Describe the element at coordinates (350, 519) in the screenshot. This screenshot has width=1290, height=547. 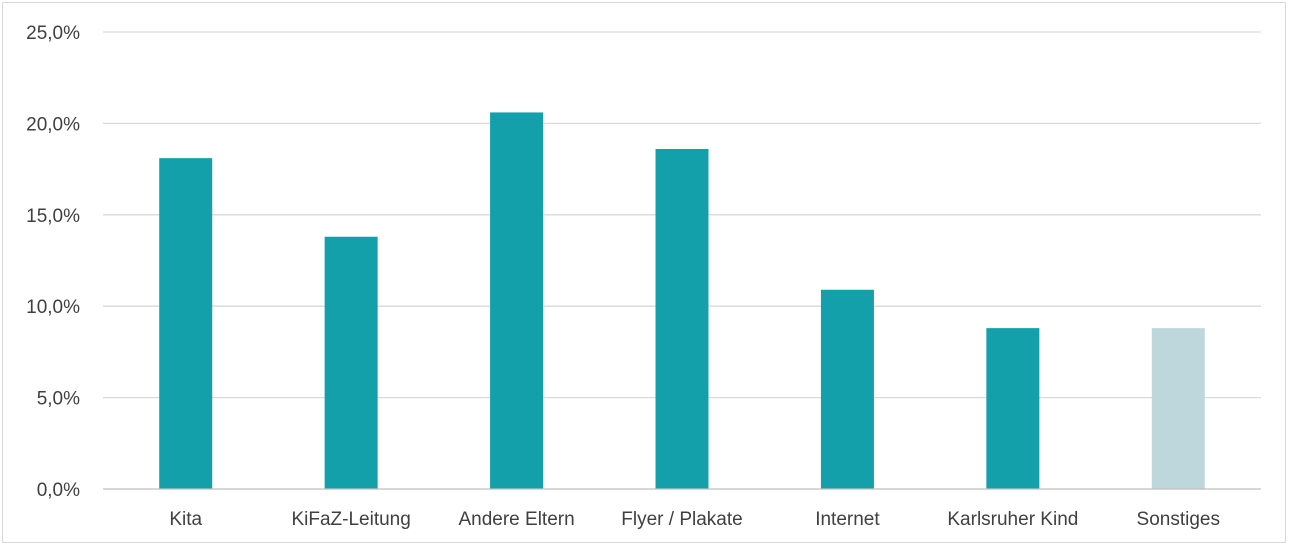
I see `x-category-label: KiFaZ-Leitung` at that location.